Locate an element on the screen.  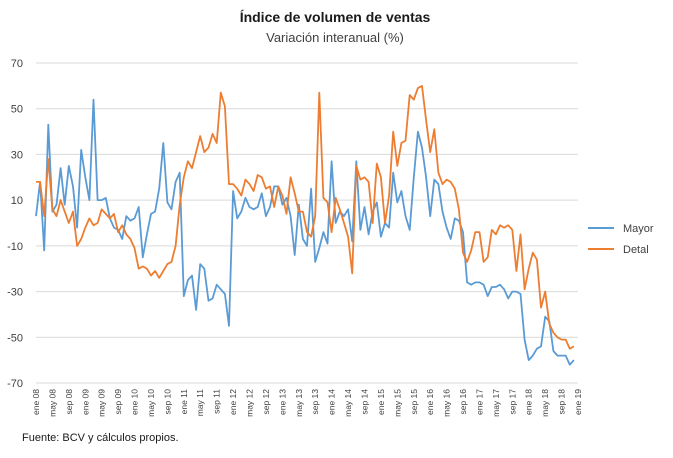
y-tick-label: 70 is located at coordinates (17, 64).